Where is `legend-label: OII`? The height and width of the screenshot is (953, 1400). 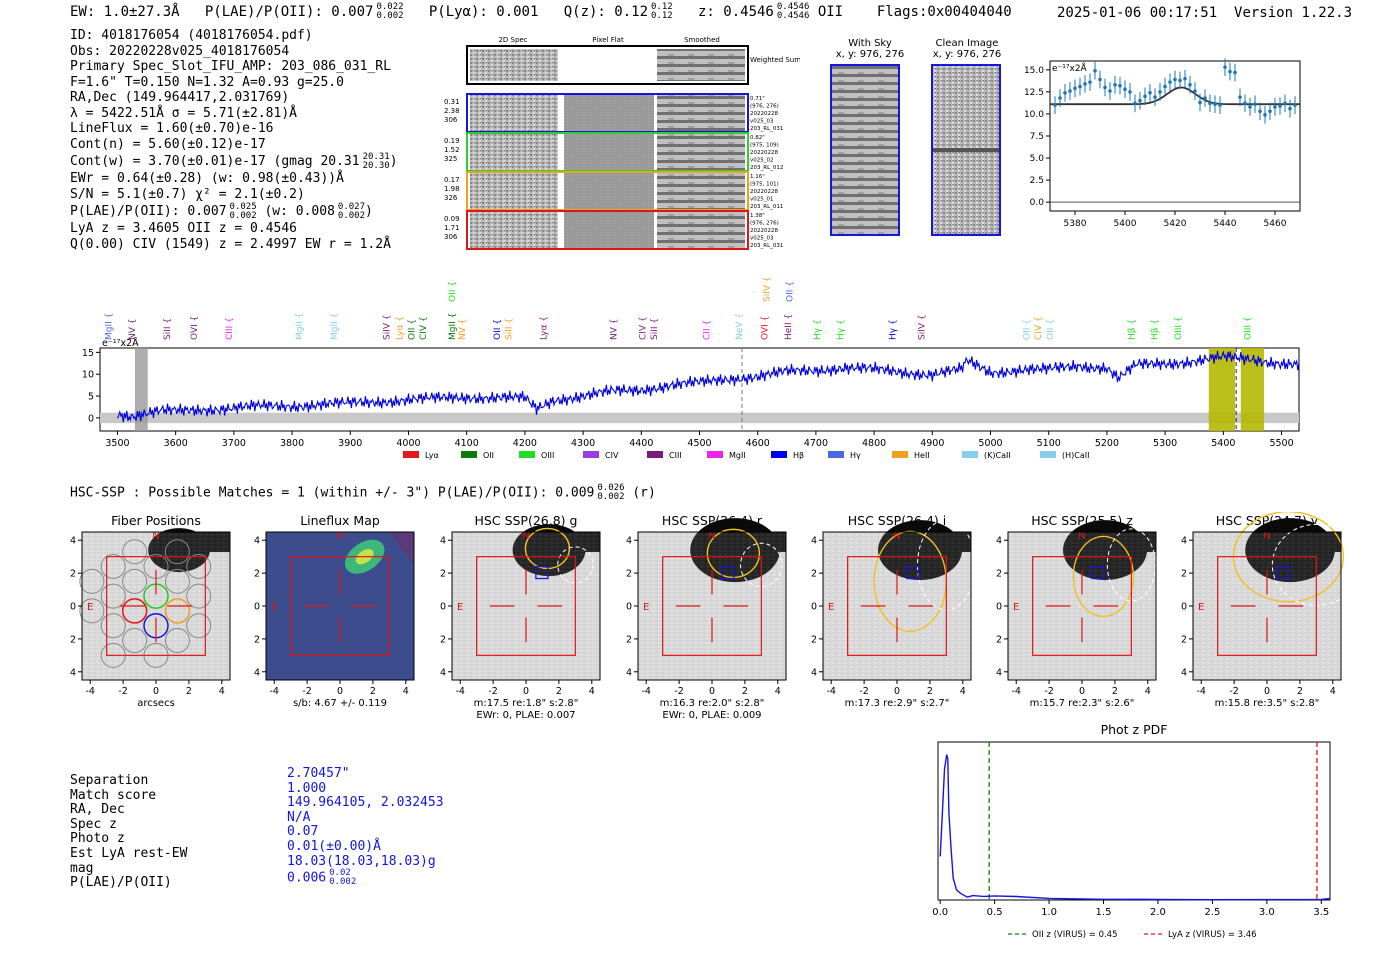 legend-label: OII is located at coordinates (488, 455).